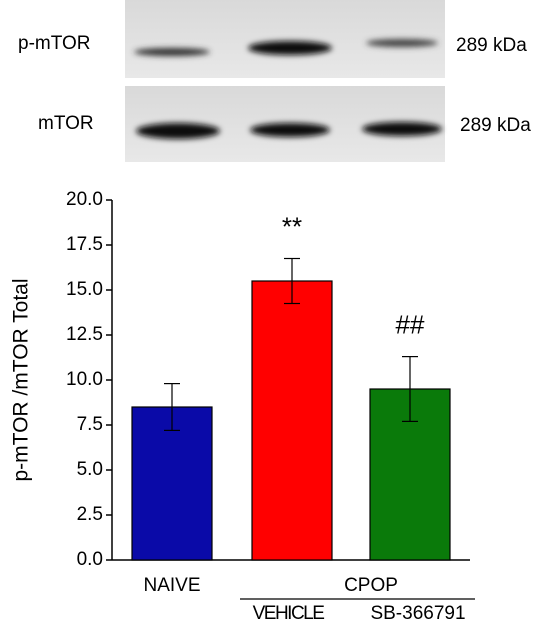 The width and height of the screenshot is (550, 630). I want to click on blot-strip, so click(285, 39).